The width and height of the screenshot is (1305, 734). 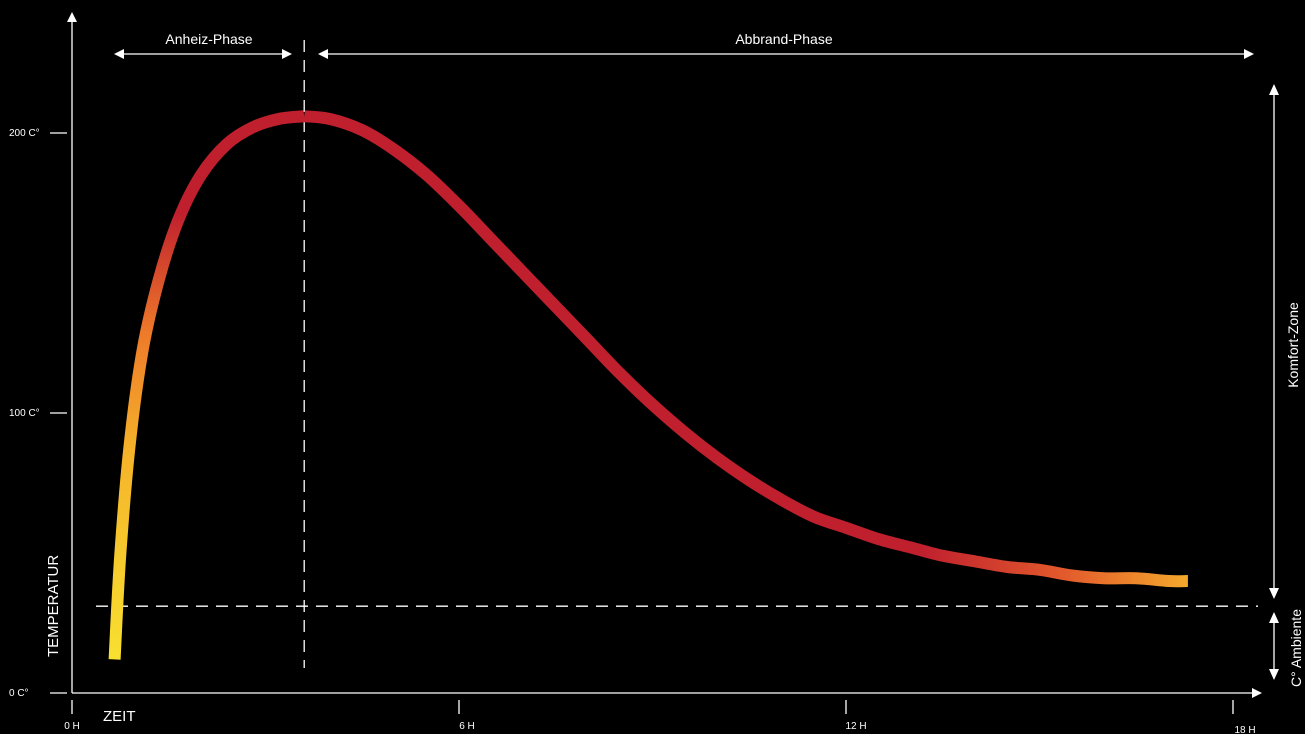 I want to click on series-line-rise, so click(x=206, y=385).